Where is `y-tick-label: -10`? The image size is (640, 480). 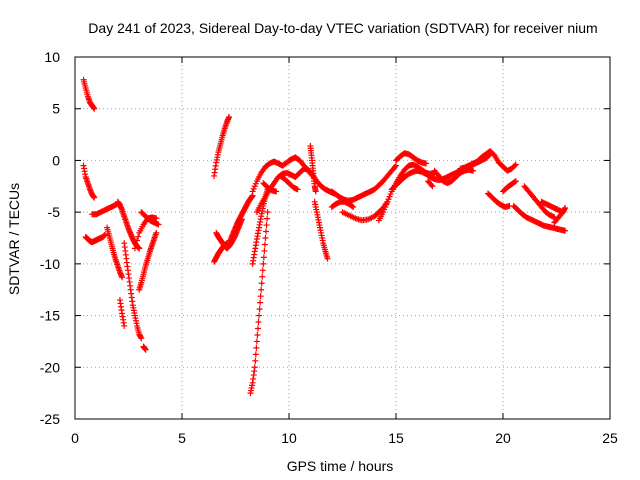 y-tick-label: -10 is located at coordinates (50, 264).